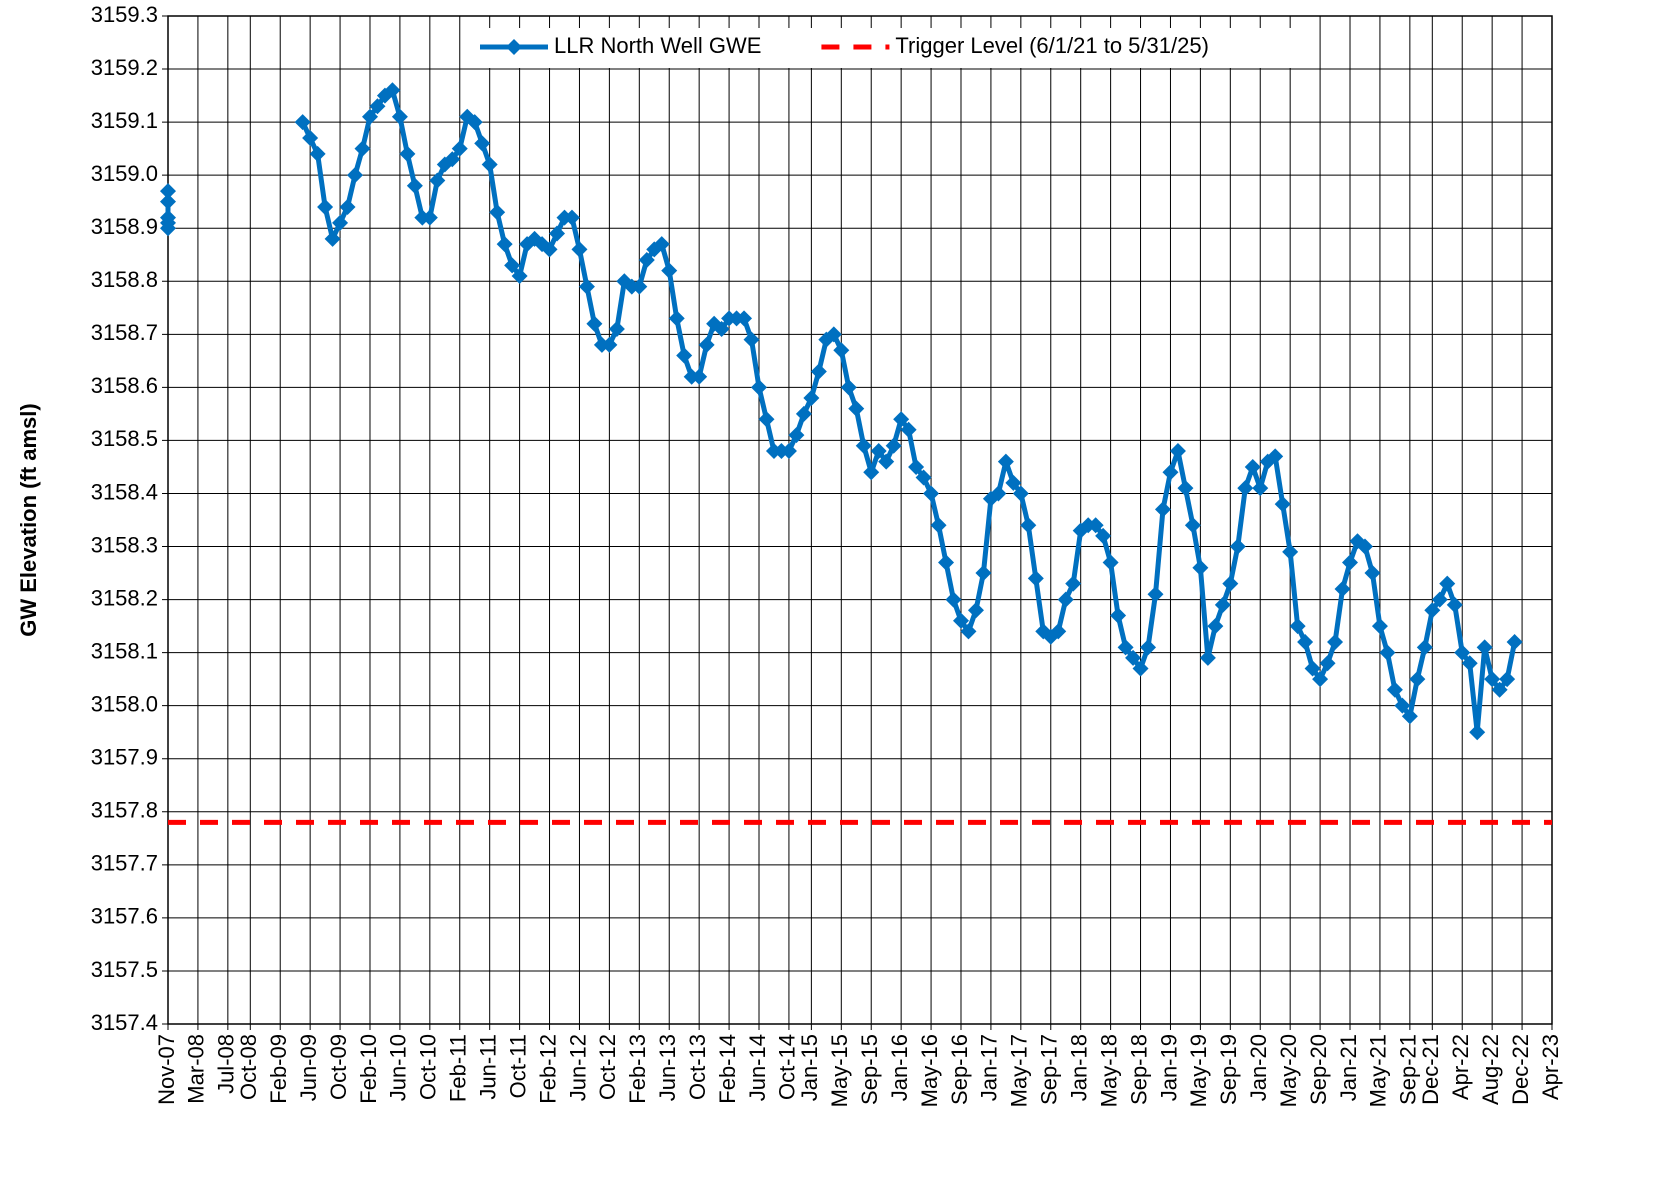 This screenshot has height=1196, width=1653. Describe the element at coordinates (124, 650) in the screenshot. I see `y-tick-label: 3158.1` at that location.